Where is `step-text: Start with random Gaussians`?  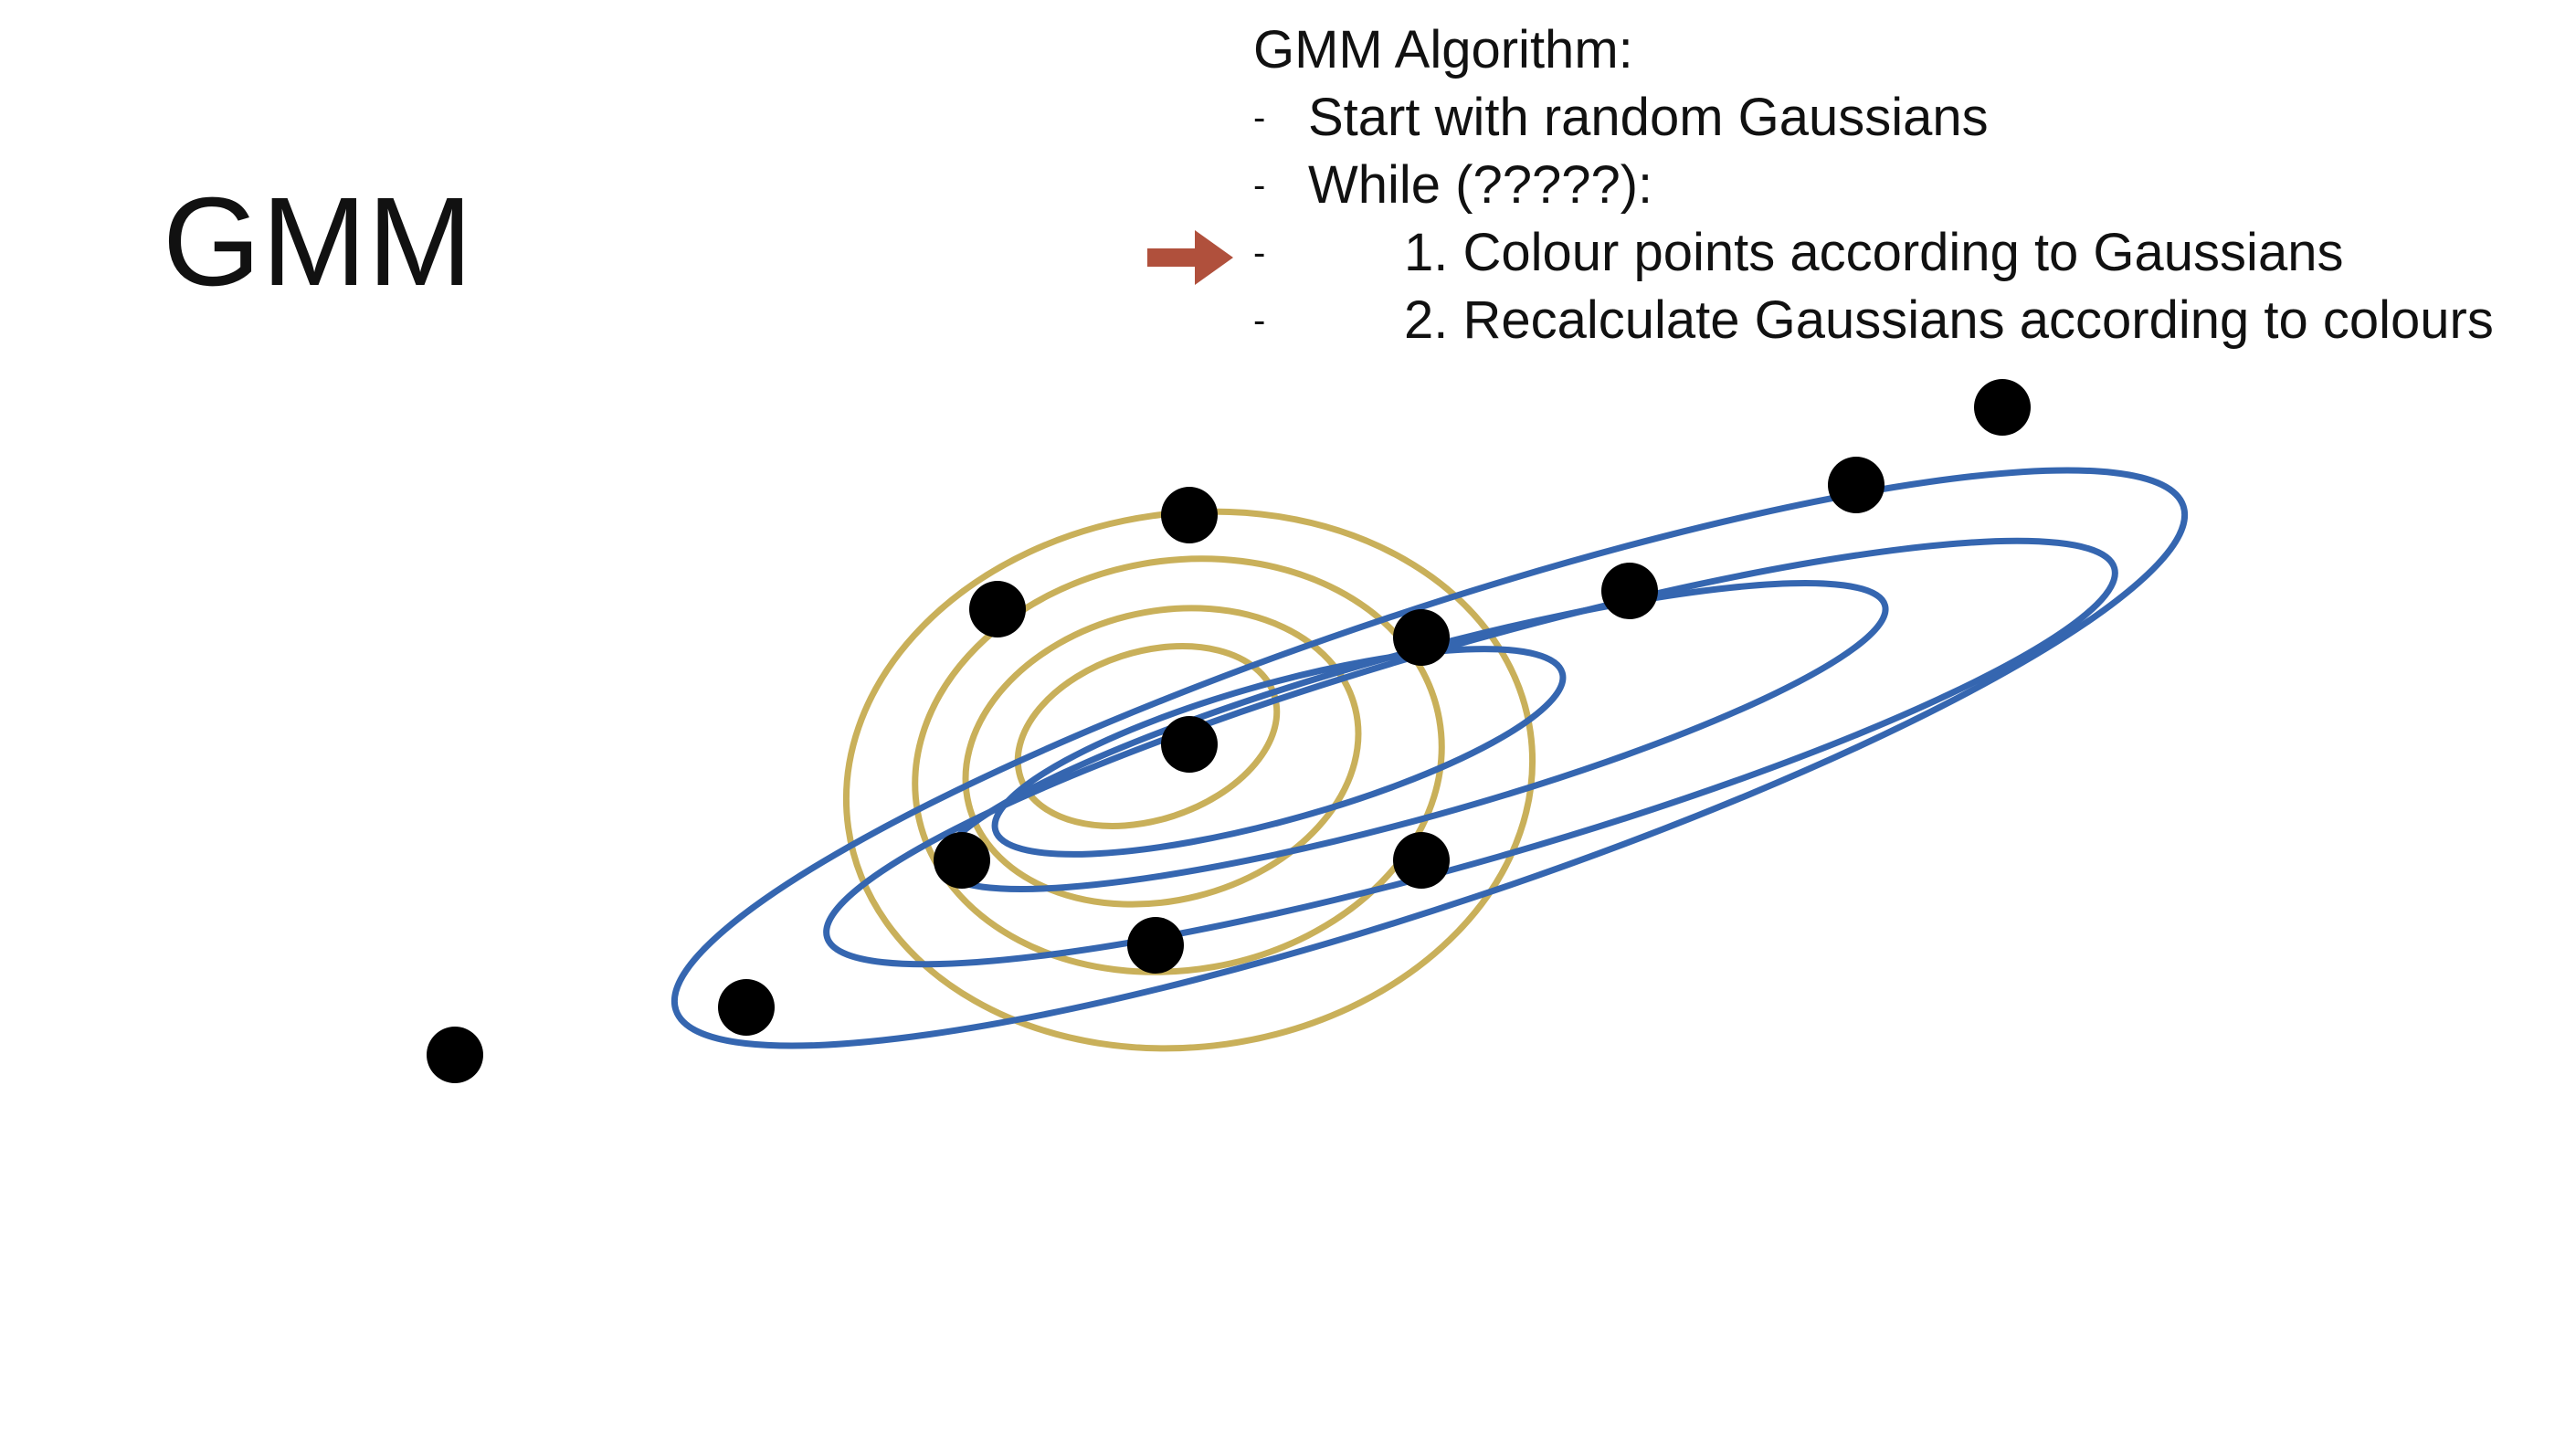
step-text: Start with random Gaussians is located at coordinates (1648, 117).